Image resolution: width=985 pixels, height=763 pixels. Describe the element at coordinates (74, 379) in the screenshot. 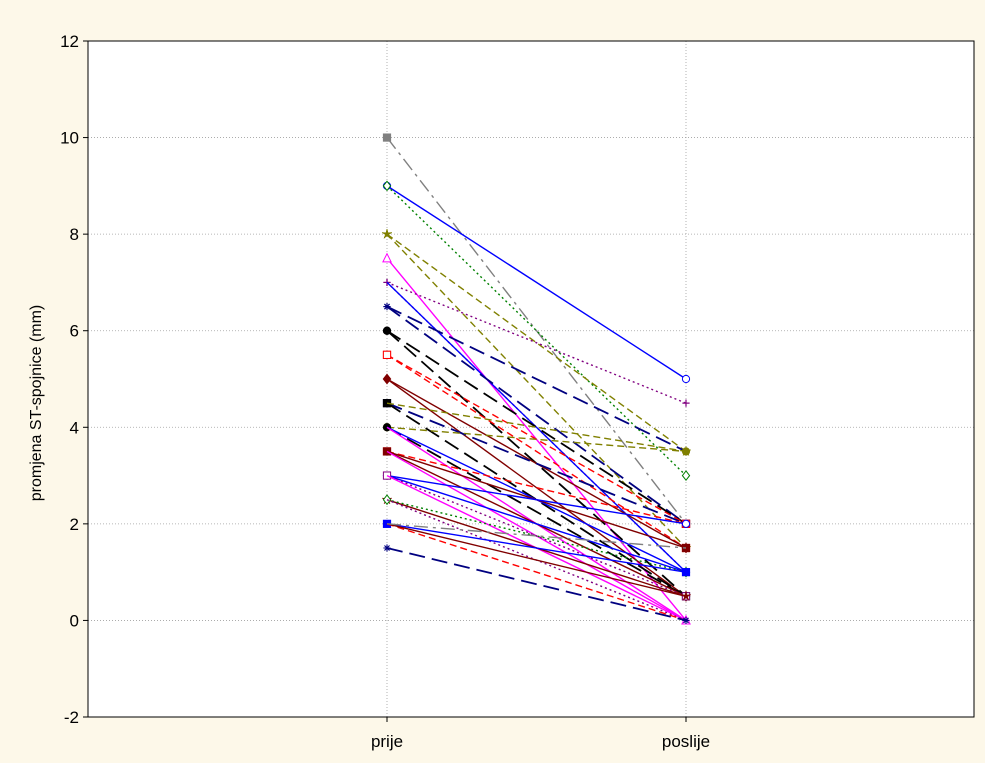

I see `y-axis: -2 0 2 4 6 8 10 12` at that location.